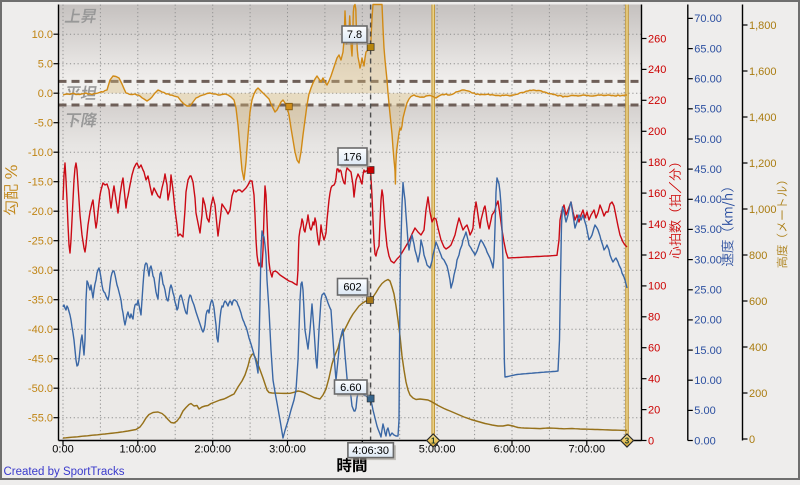 This screenshot has height=485, width=800. I want to click on svg-text: -55.0, so click(40, 419).